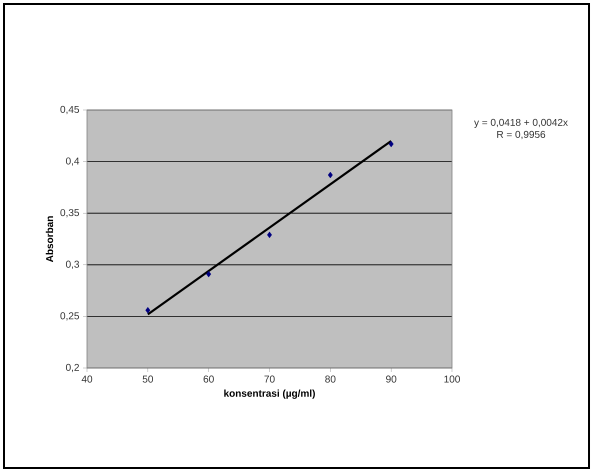 Image resolution: width=593 pixels, height=472 pixels. I want to click on x-tick-label: 80, so click(330, 379).